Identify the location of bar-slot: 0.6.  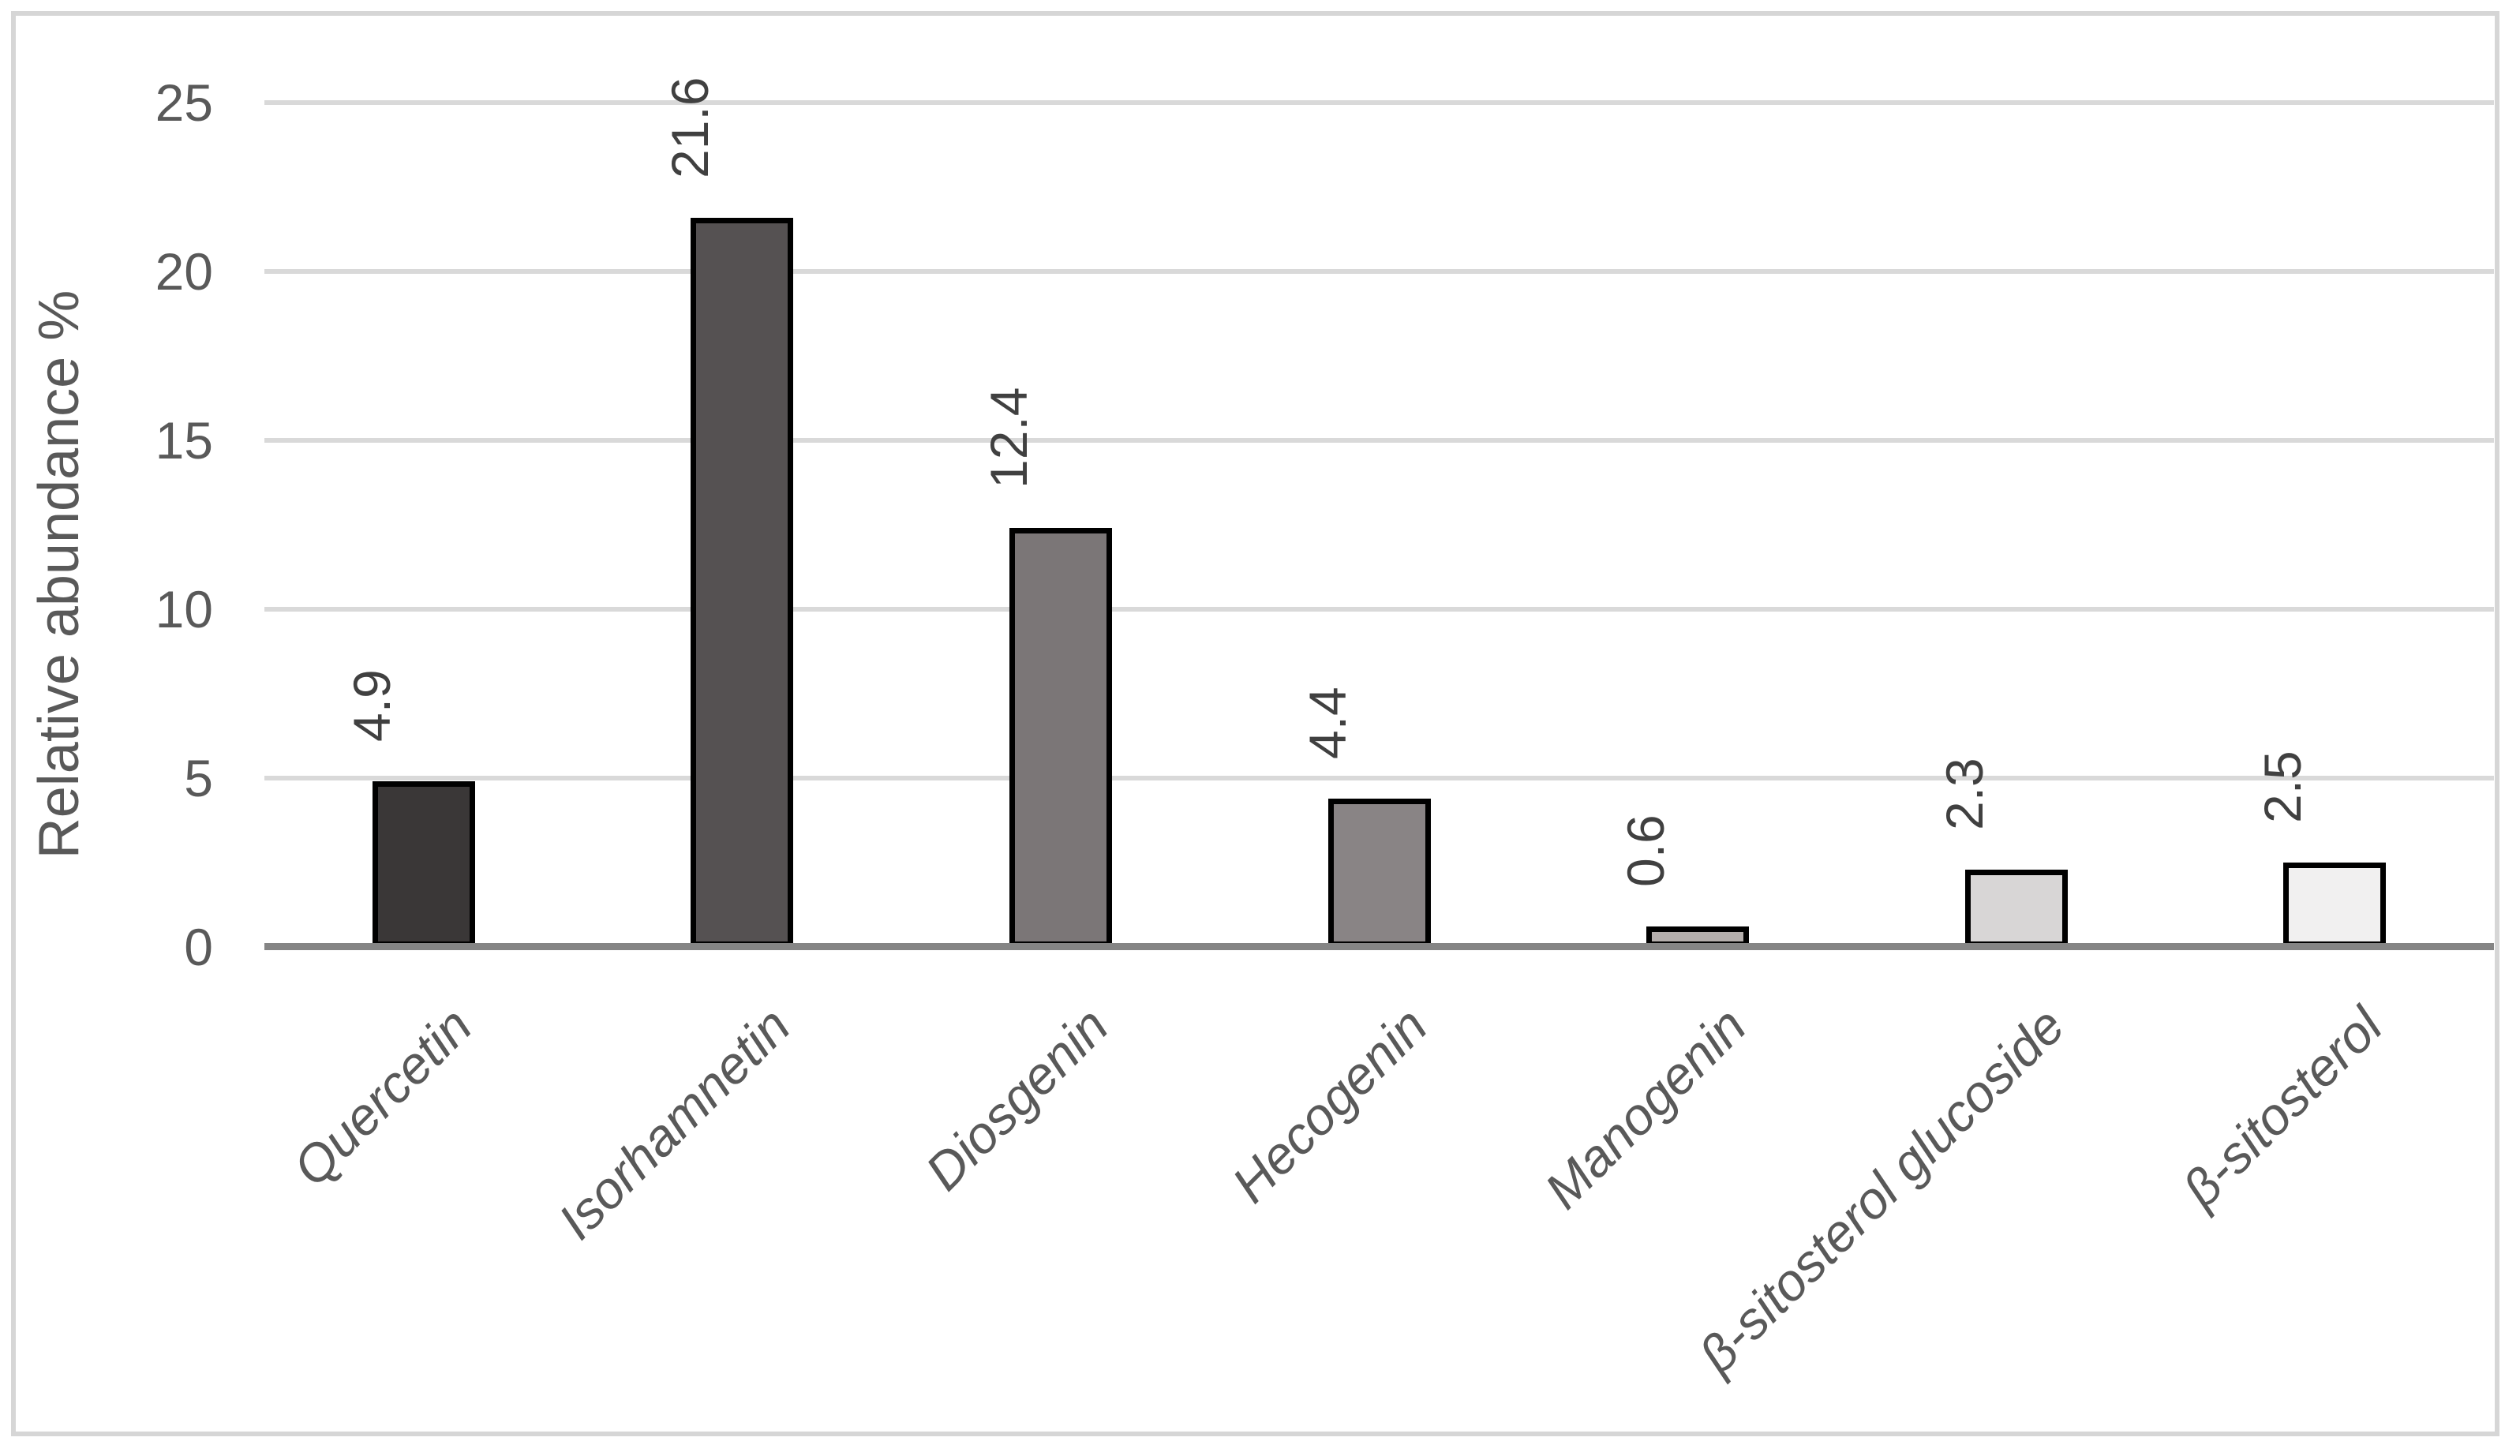
(1698, 525).